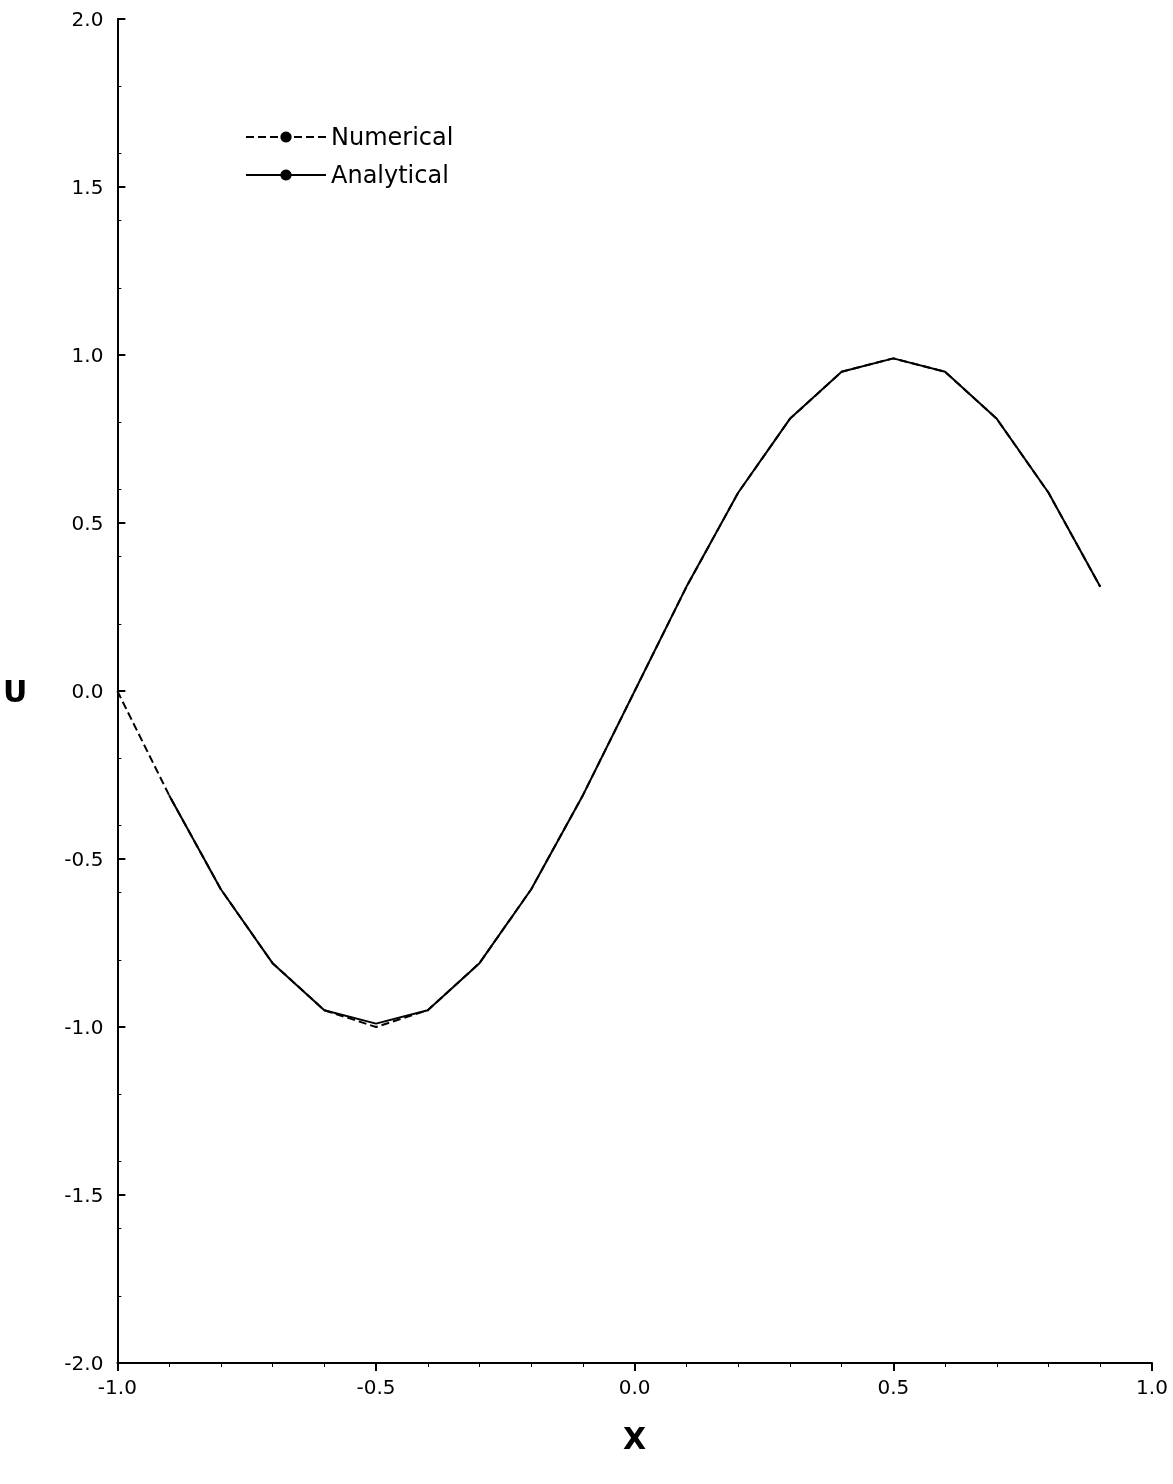  I want to click on x-axis-title: X, so click(635, 1438).